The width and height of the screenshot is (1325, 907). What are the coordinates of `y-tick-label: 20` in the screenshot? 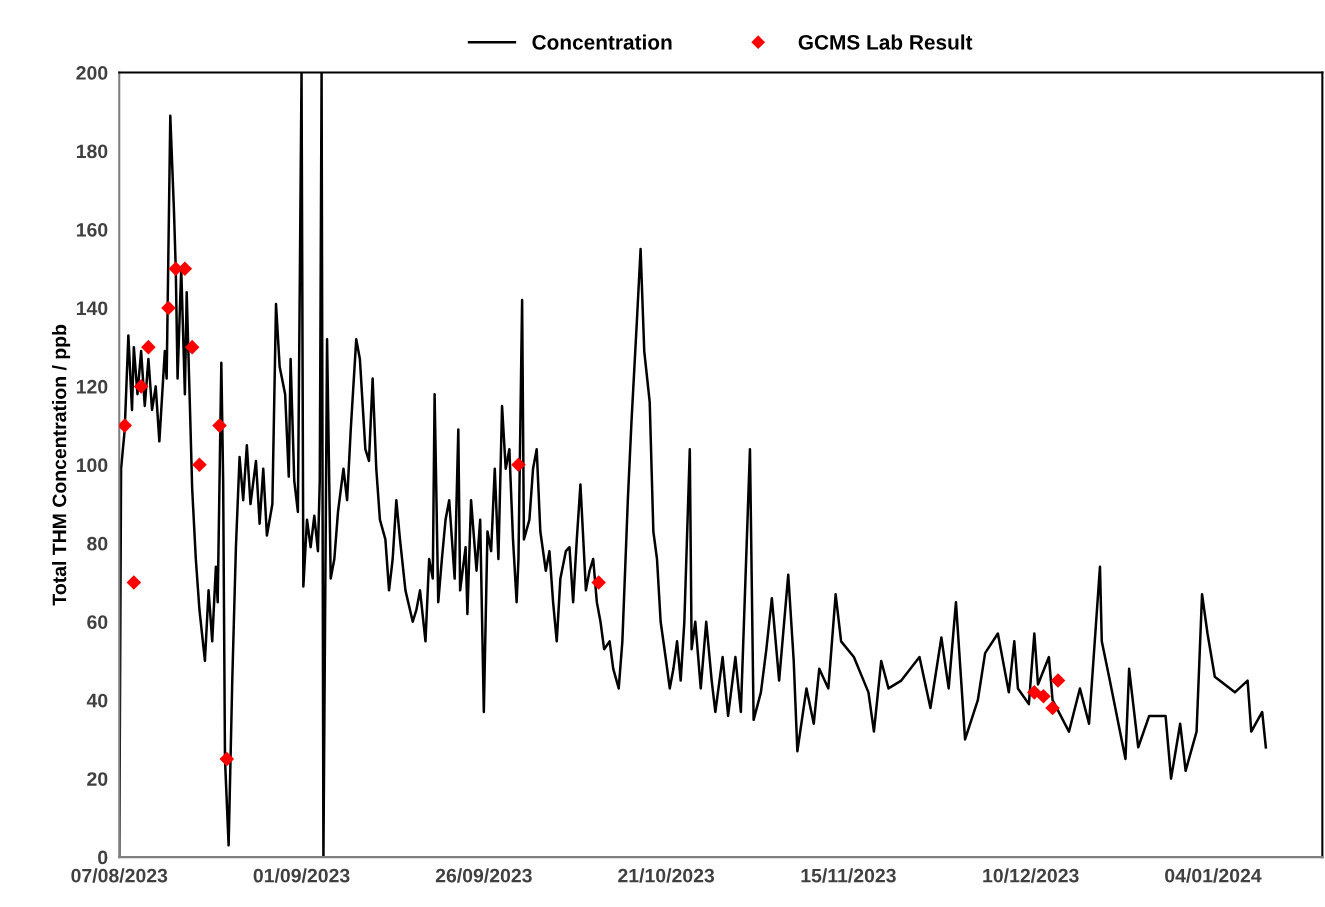 It's located at (97, 779).